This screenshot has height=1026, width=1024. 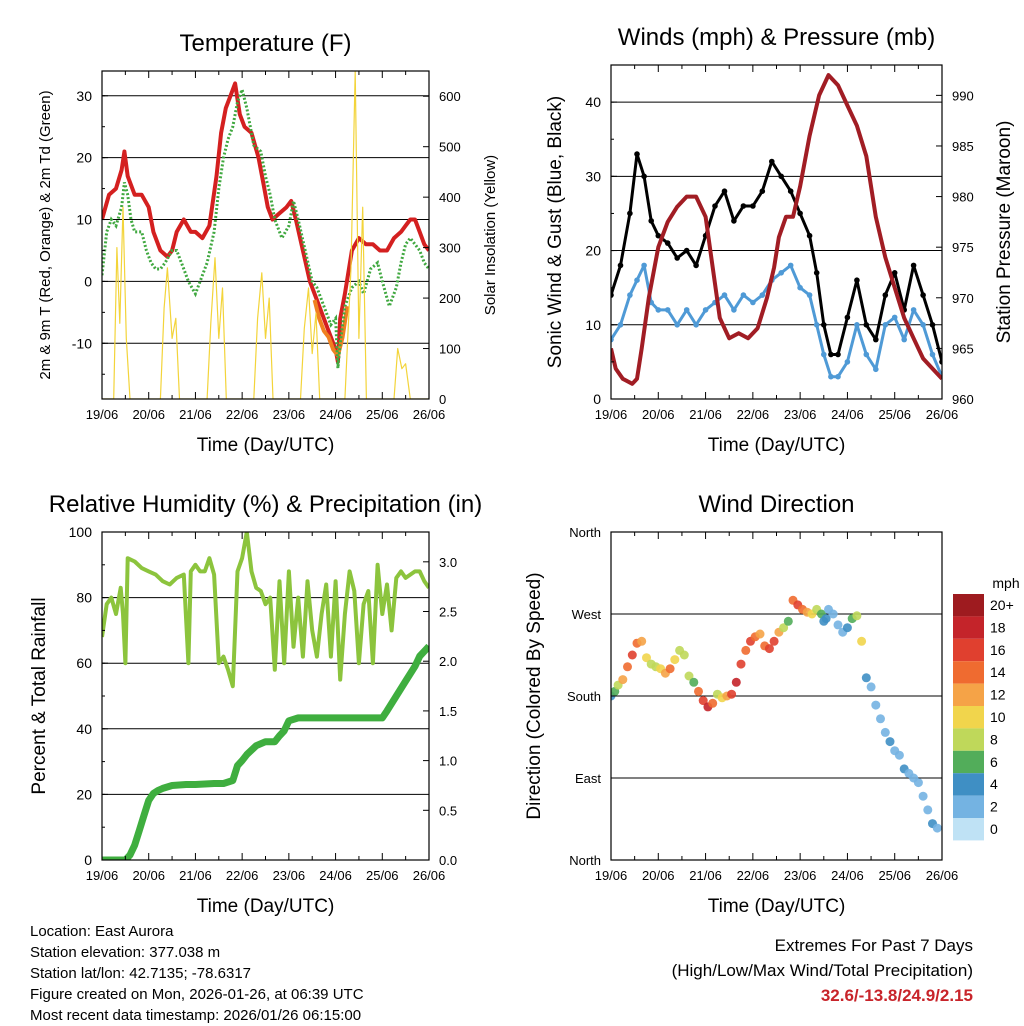 What do you see at coordinates (585, 860) in the screenshot?
I see `direction-ytick-label: North` at bounding box center [585, 860].